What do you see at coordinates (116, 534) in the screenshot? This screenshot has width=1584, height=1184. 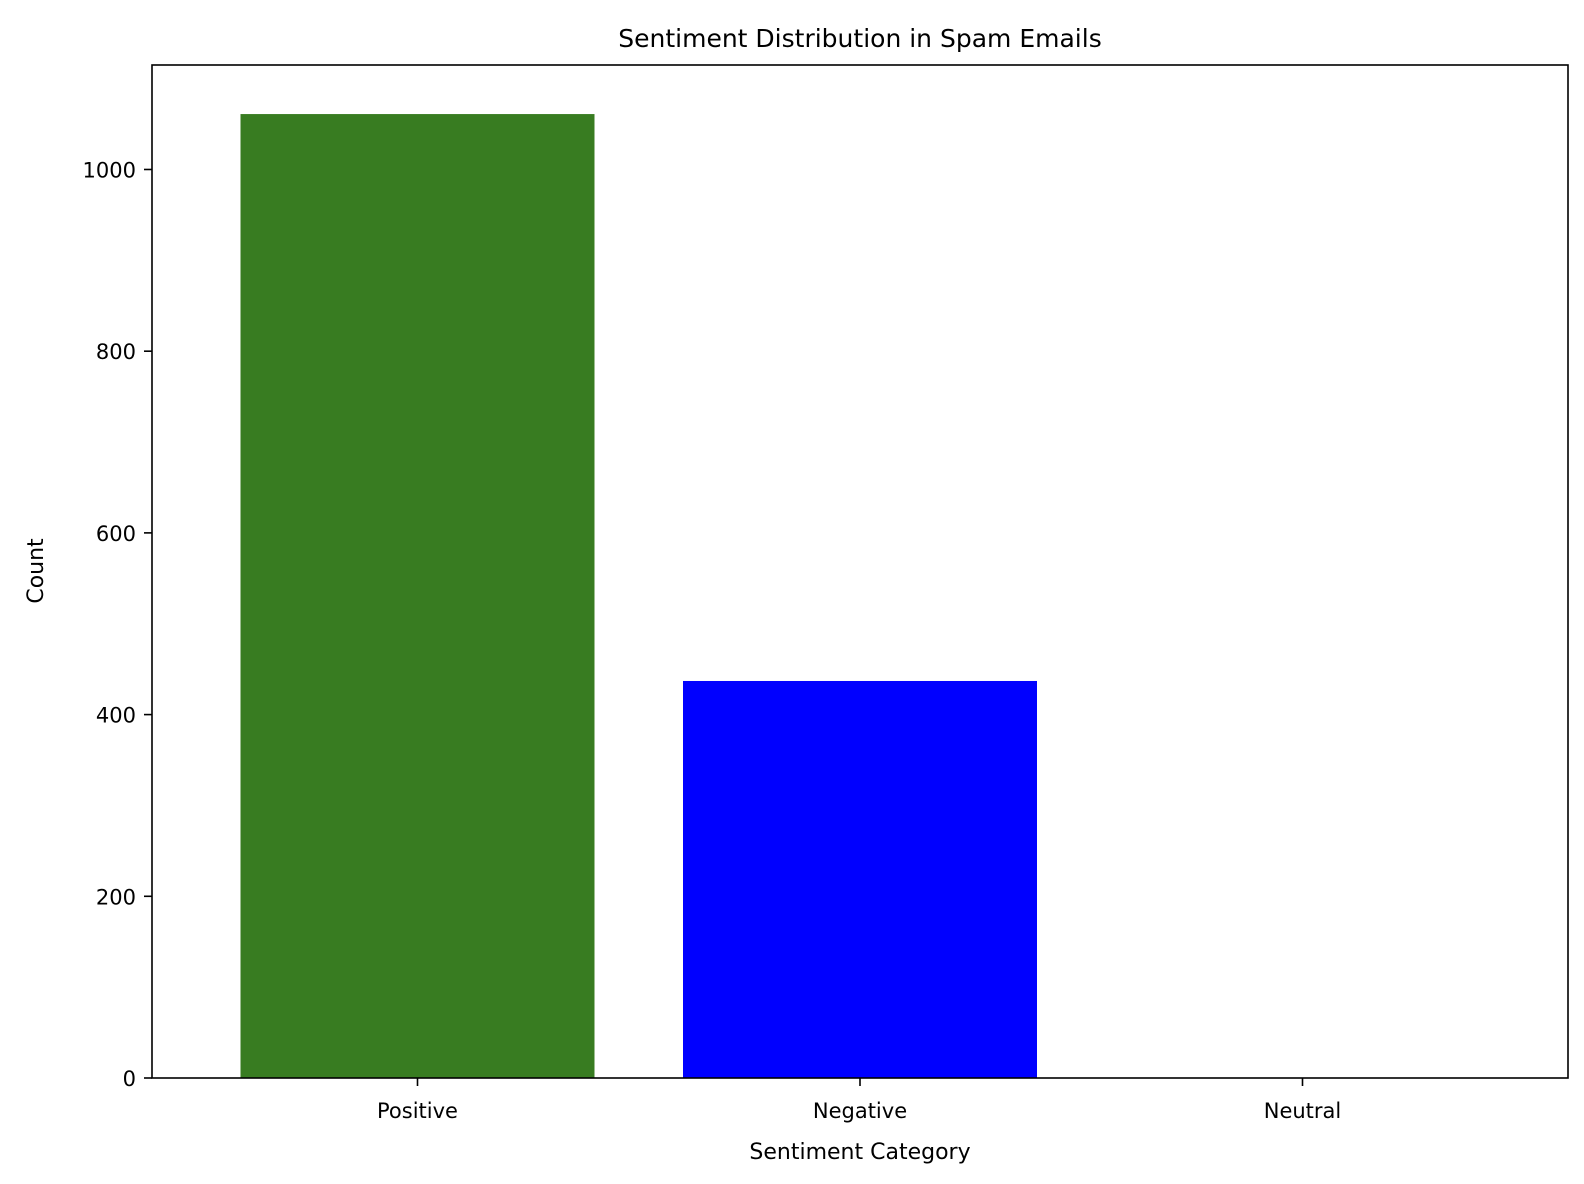 I see `y-tick-label: 600` at bounding box center [116, 534].